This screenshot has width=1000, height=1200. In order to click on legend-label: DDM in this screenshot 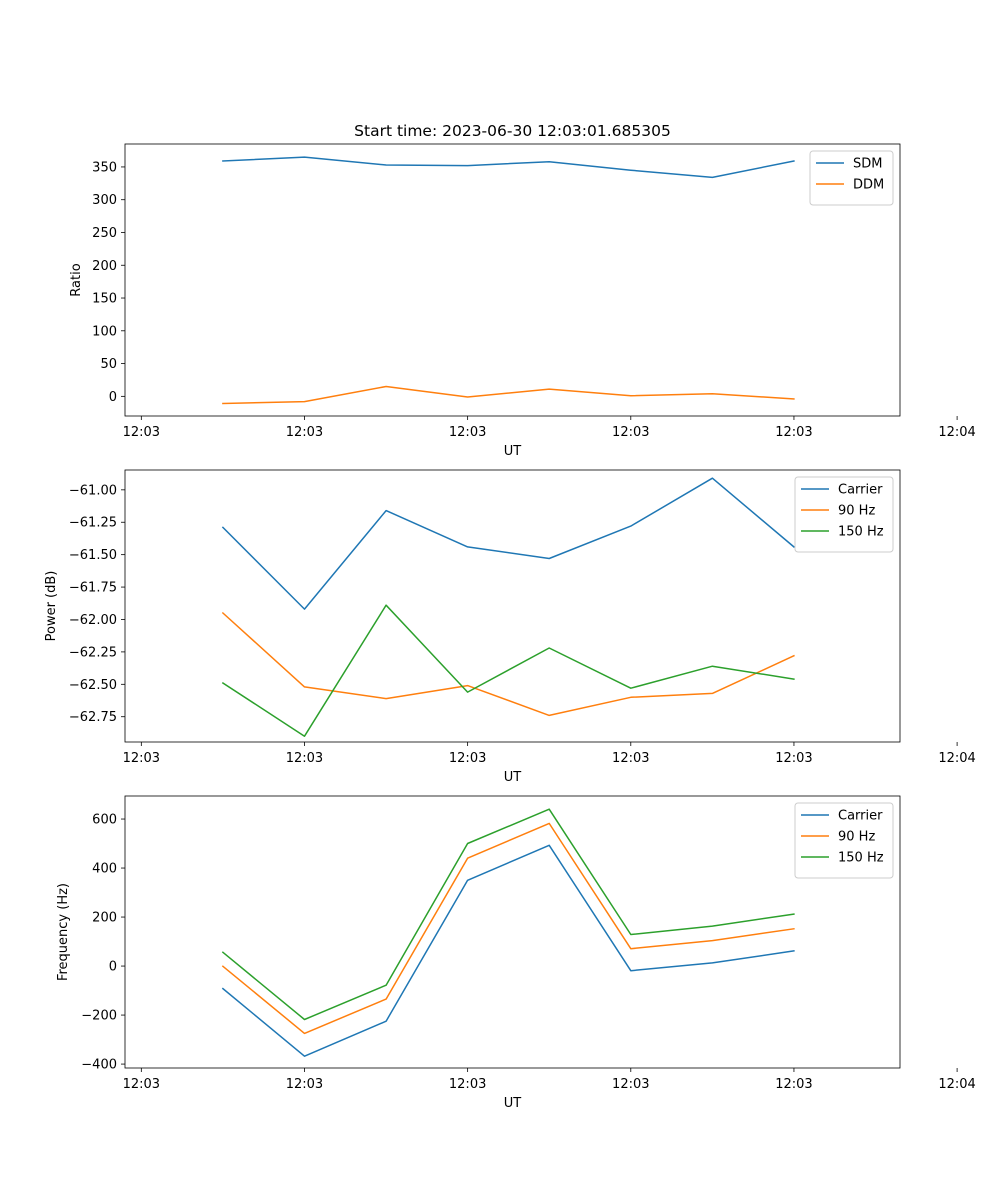, I will do `click(868, 185)`.